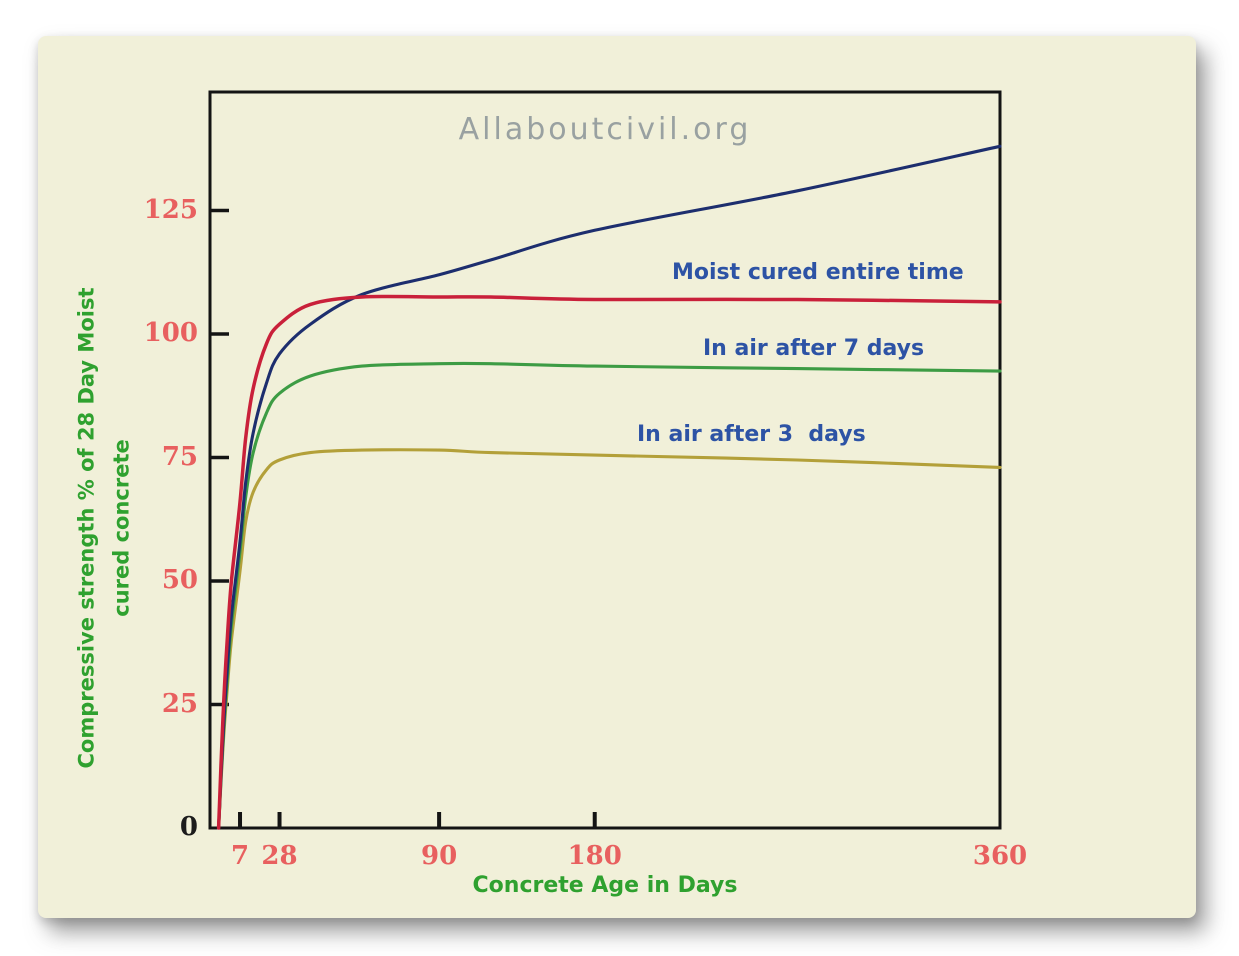 The image size is (1239, 956). Describe the element at coordinates (605, 129) in the screenshot. I see `watermark: Allaboutcivil.org` at that location.